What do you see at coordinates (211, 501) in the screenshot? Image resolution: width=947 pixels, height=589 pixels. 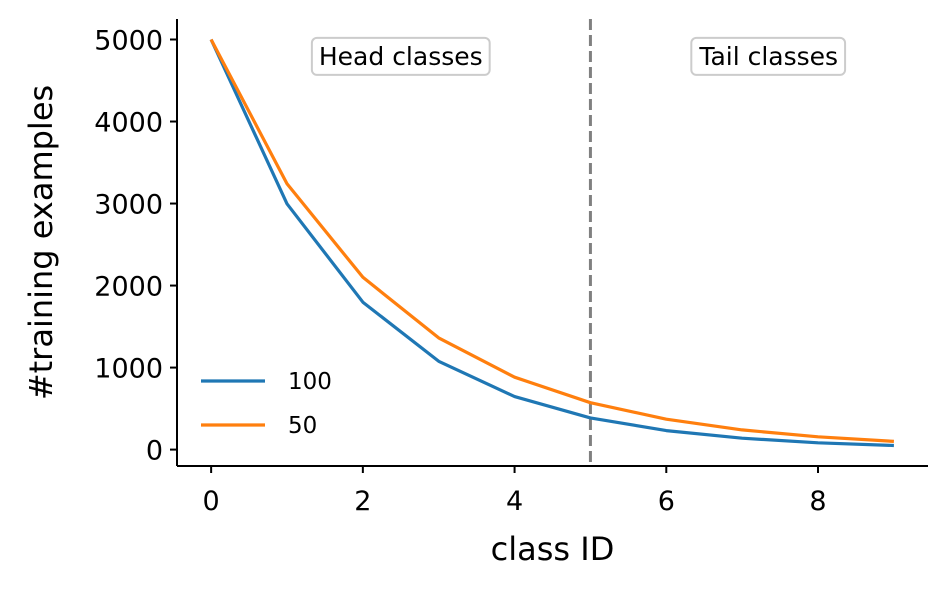 I see `x-tick-label: 0` at bounding box center [211, 501].